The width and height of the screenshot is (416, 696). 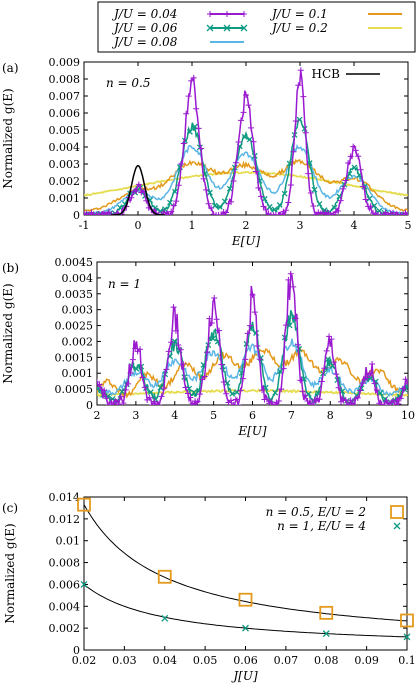 What do you see at coordinates (74, 262) in the screenshot?
I see `y-tick-label: 0.0045` at bounding box center [74, 262].